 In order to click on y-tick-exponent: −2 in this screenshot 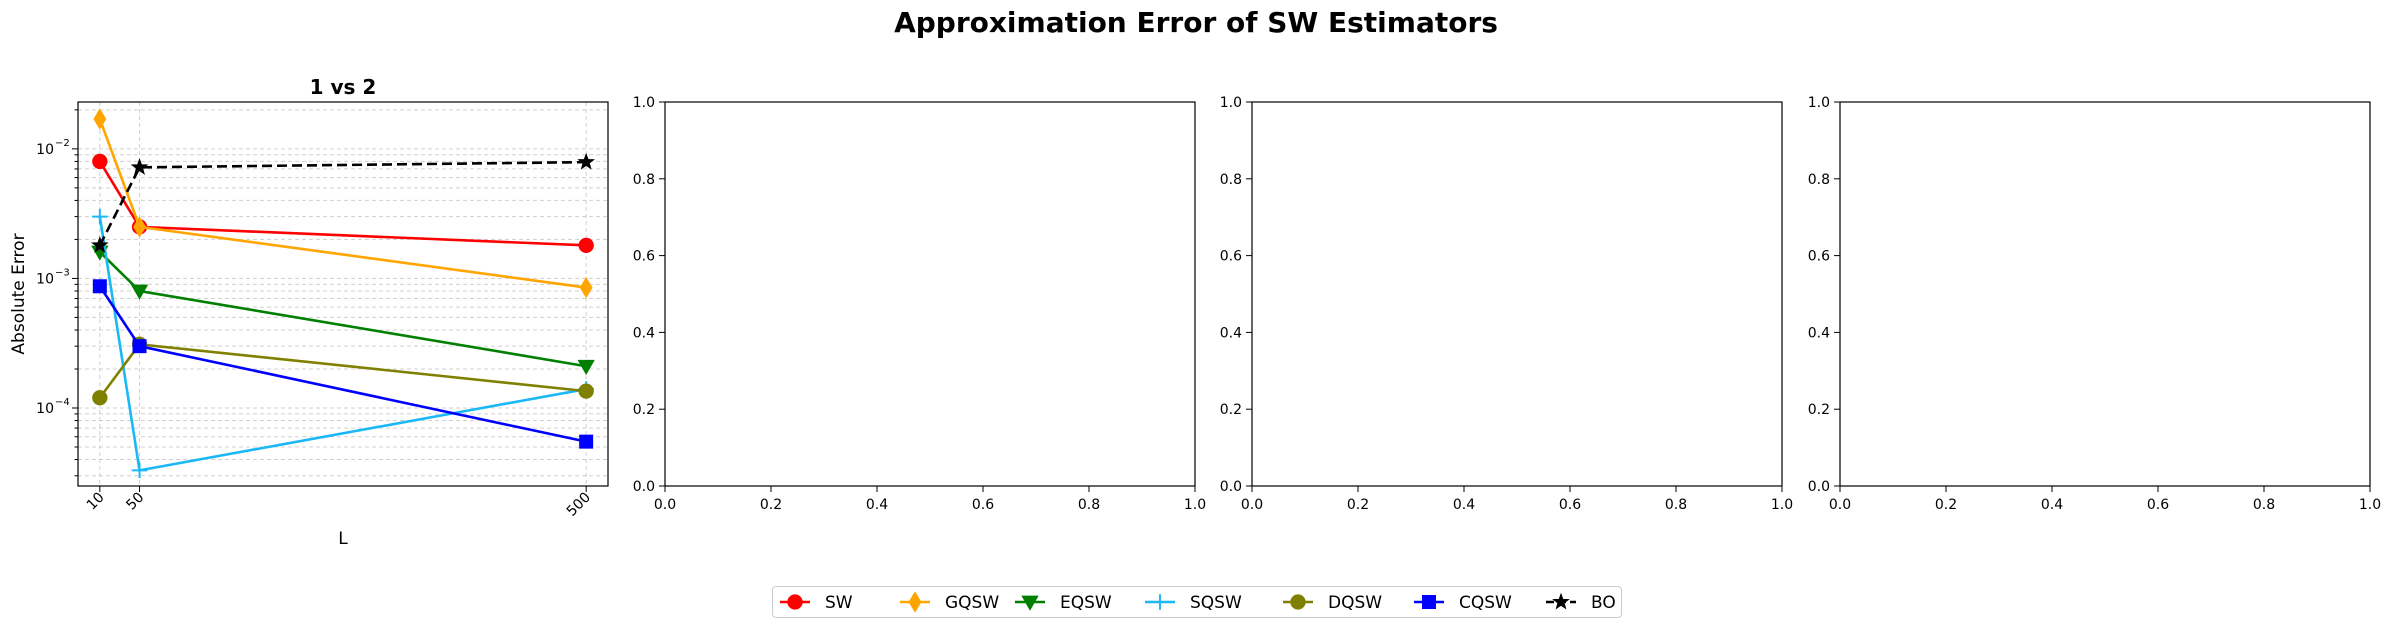, I will do `click(62, 143)`.